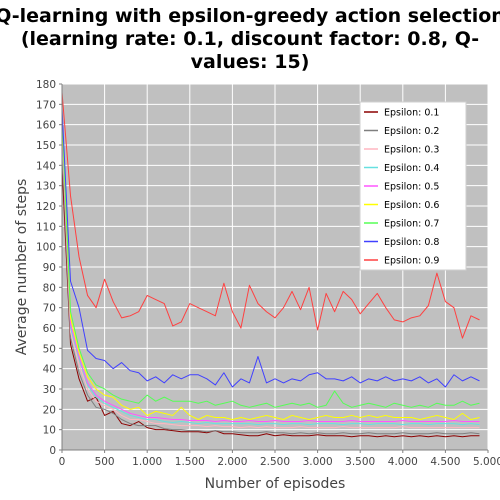 This screenshot has height=500, width=500. What do you see at coordinates (46, 187) in the screenshot?
I see `y-tick-label: 130` at bounding box center [46, 187].